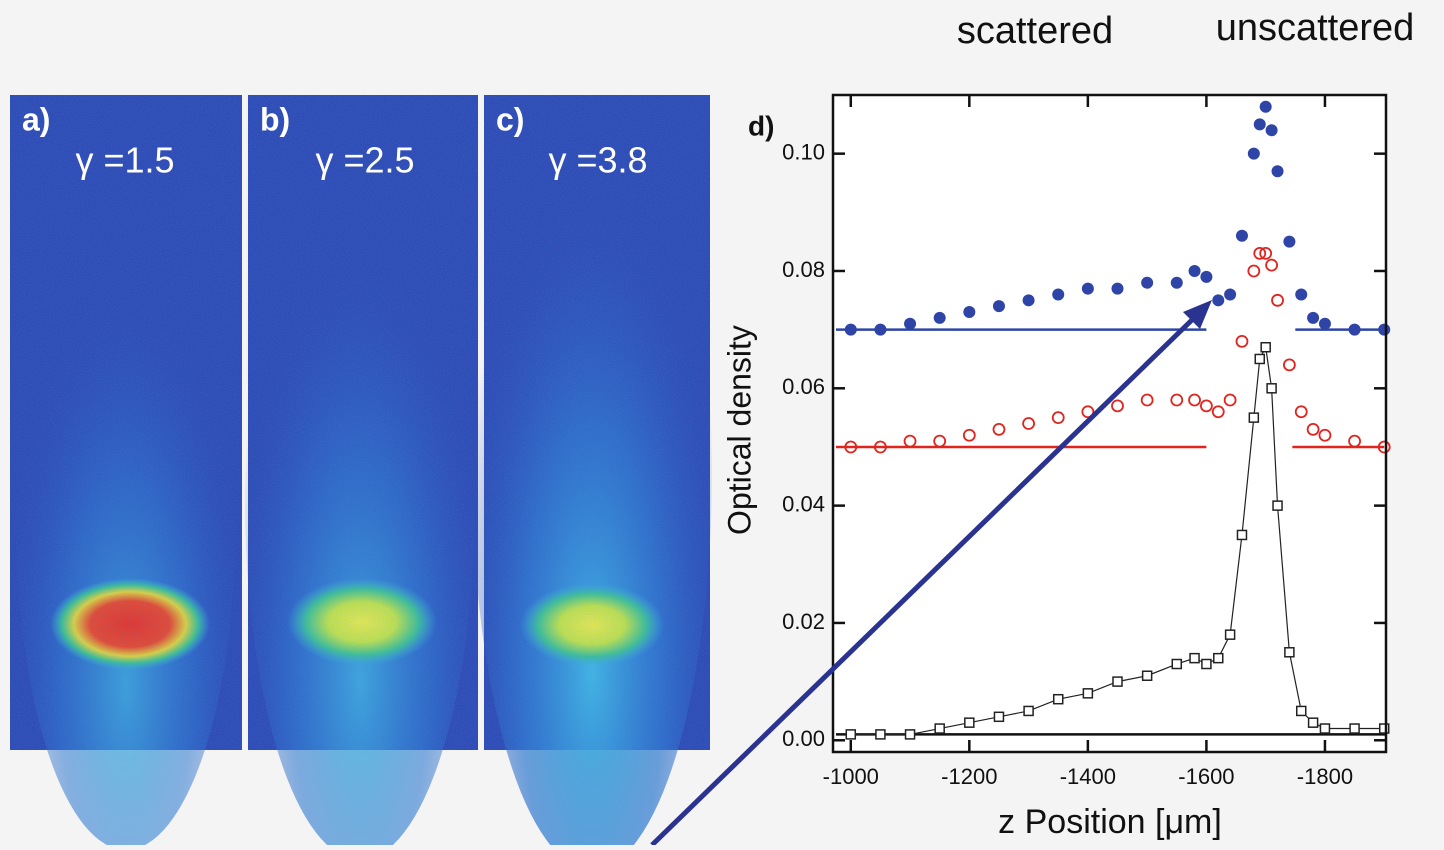 The height and width of the screenshot is (850, 1444). What do you see at coordinates (1315, 28) in the screenshot?
I see `top-label: unscattered` at bounding box center [1315, 28].